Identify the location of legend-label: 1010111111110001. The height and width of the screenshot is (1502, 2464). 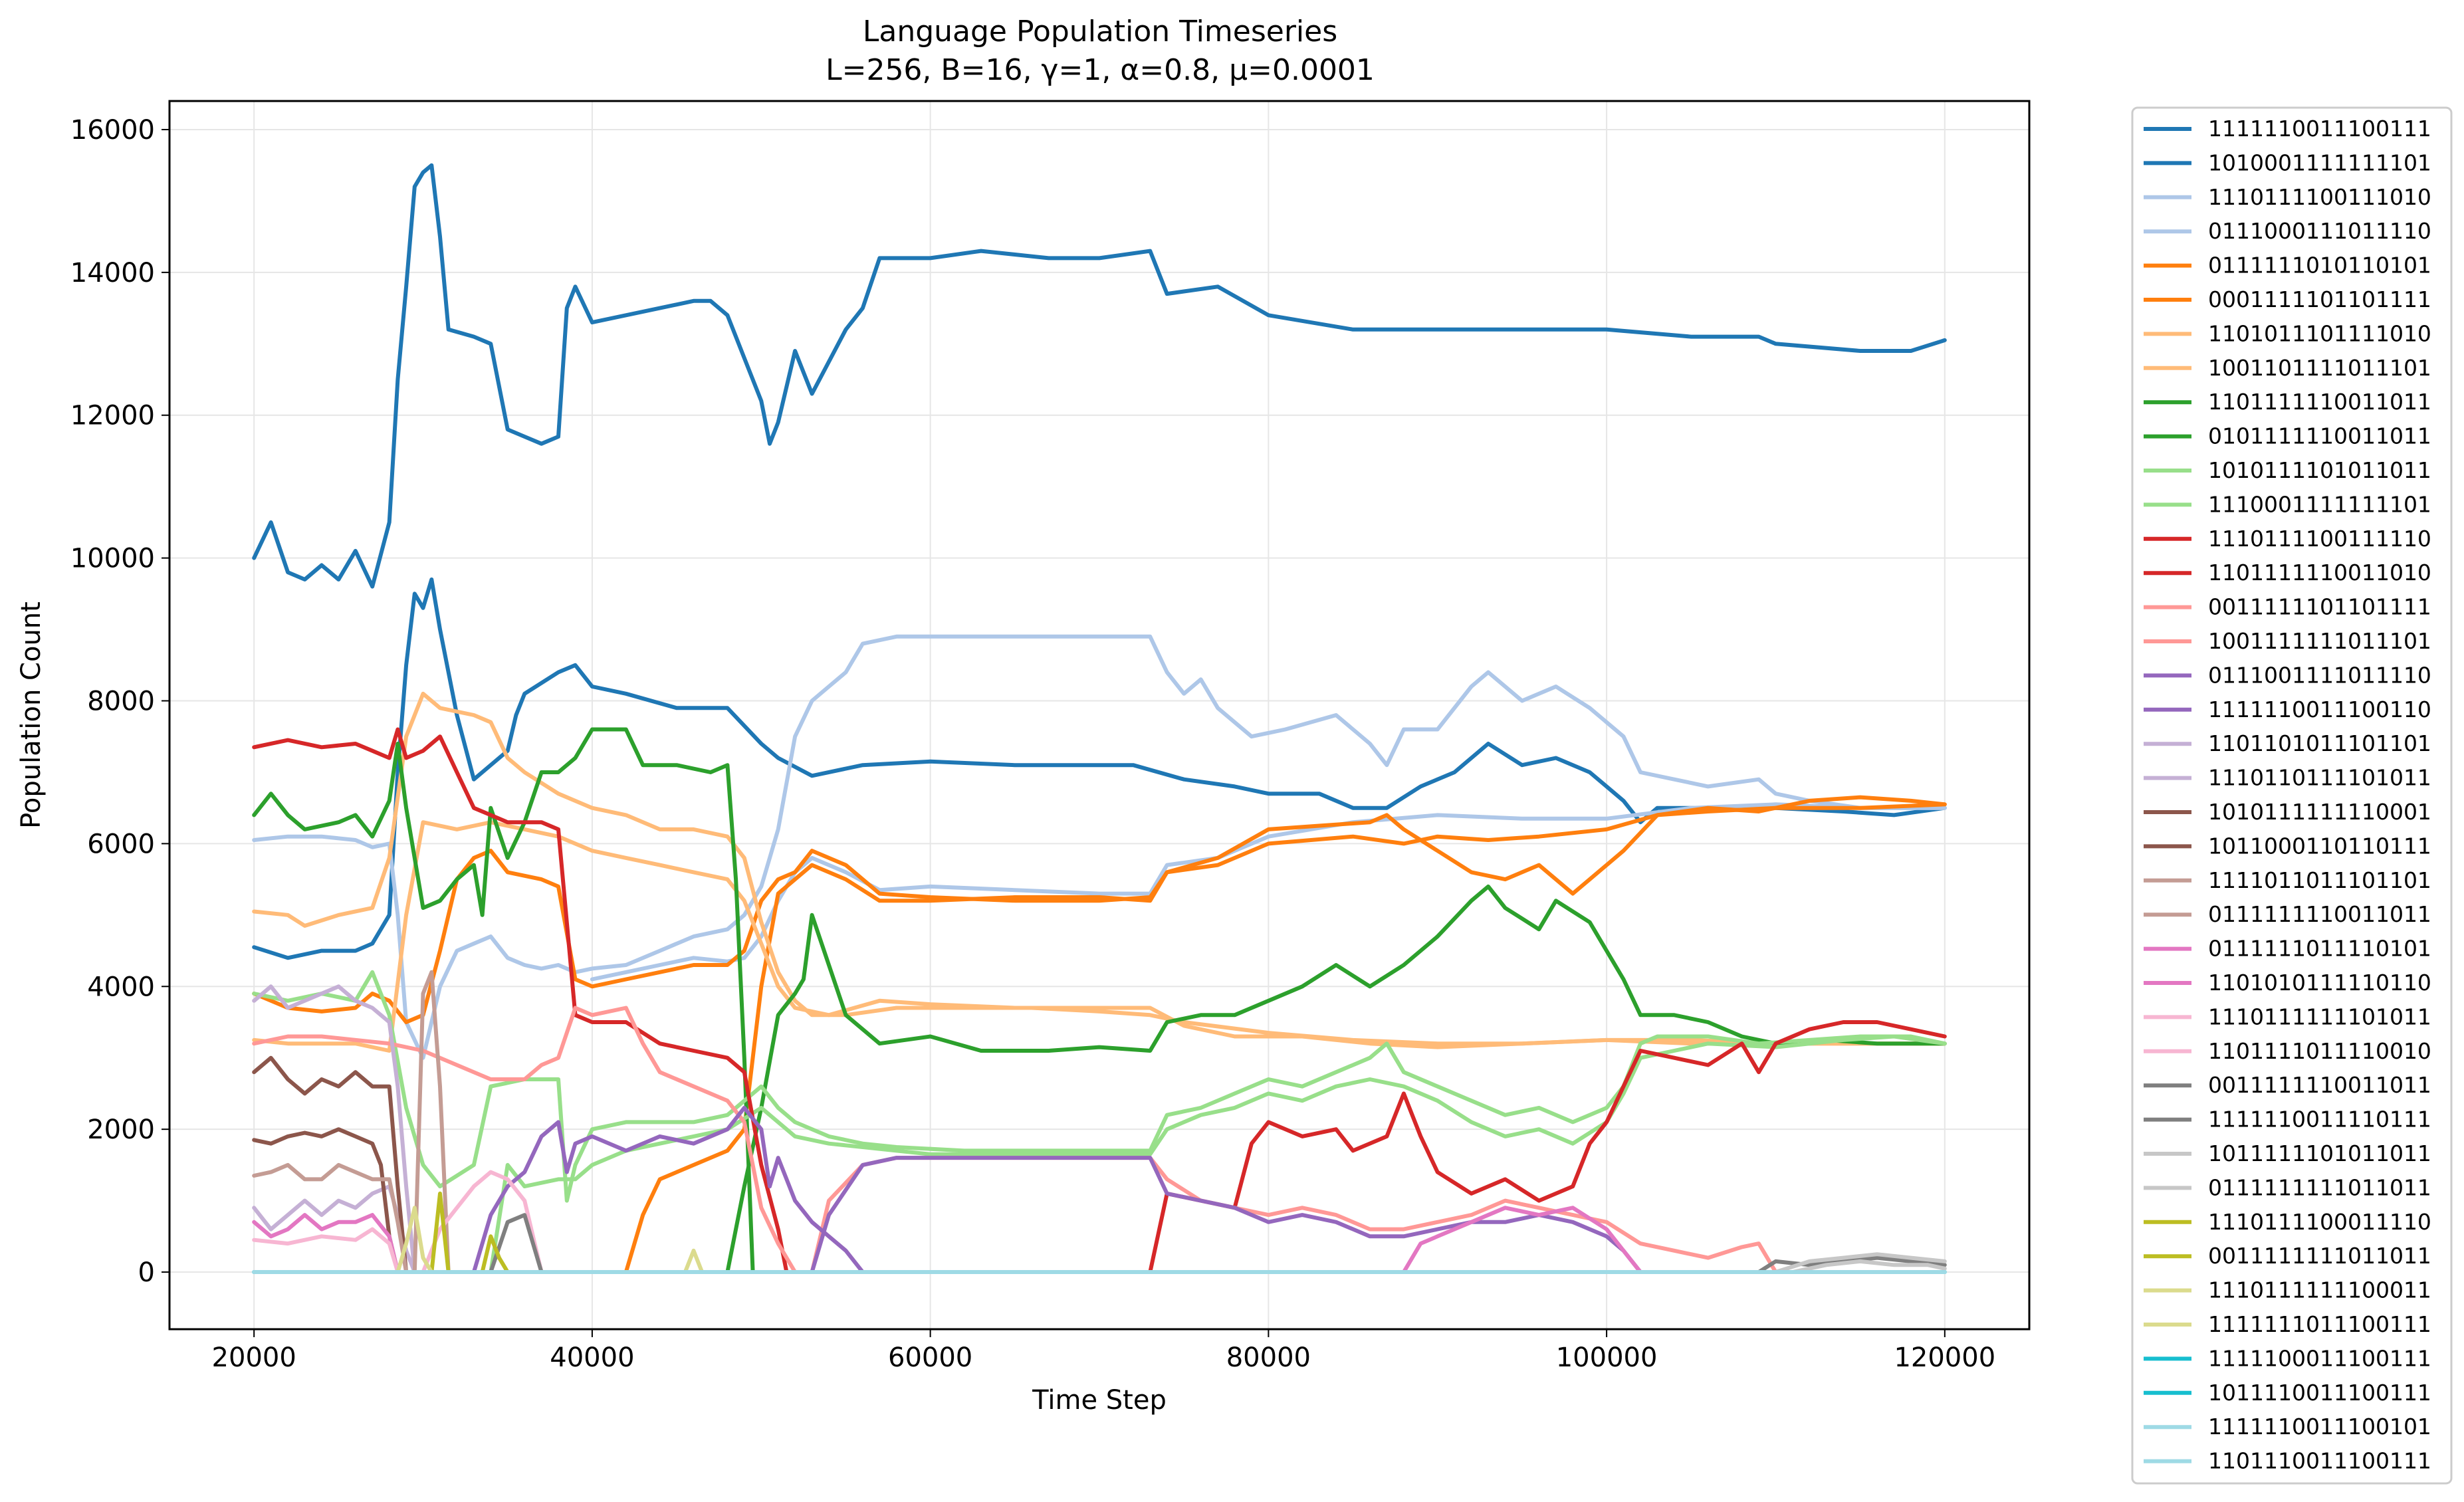
(2319, 812).